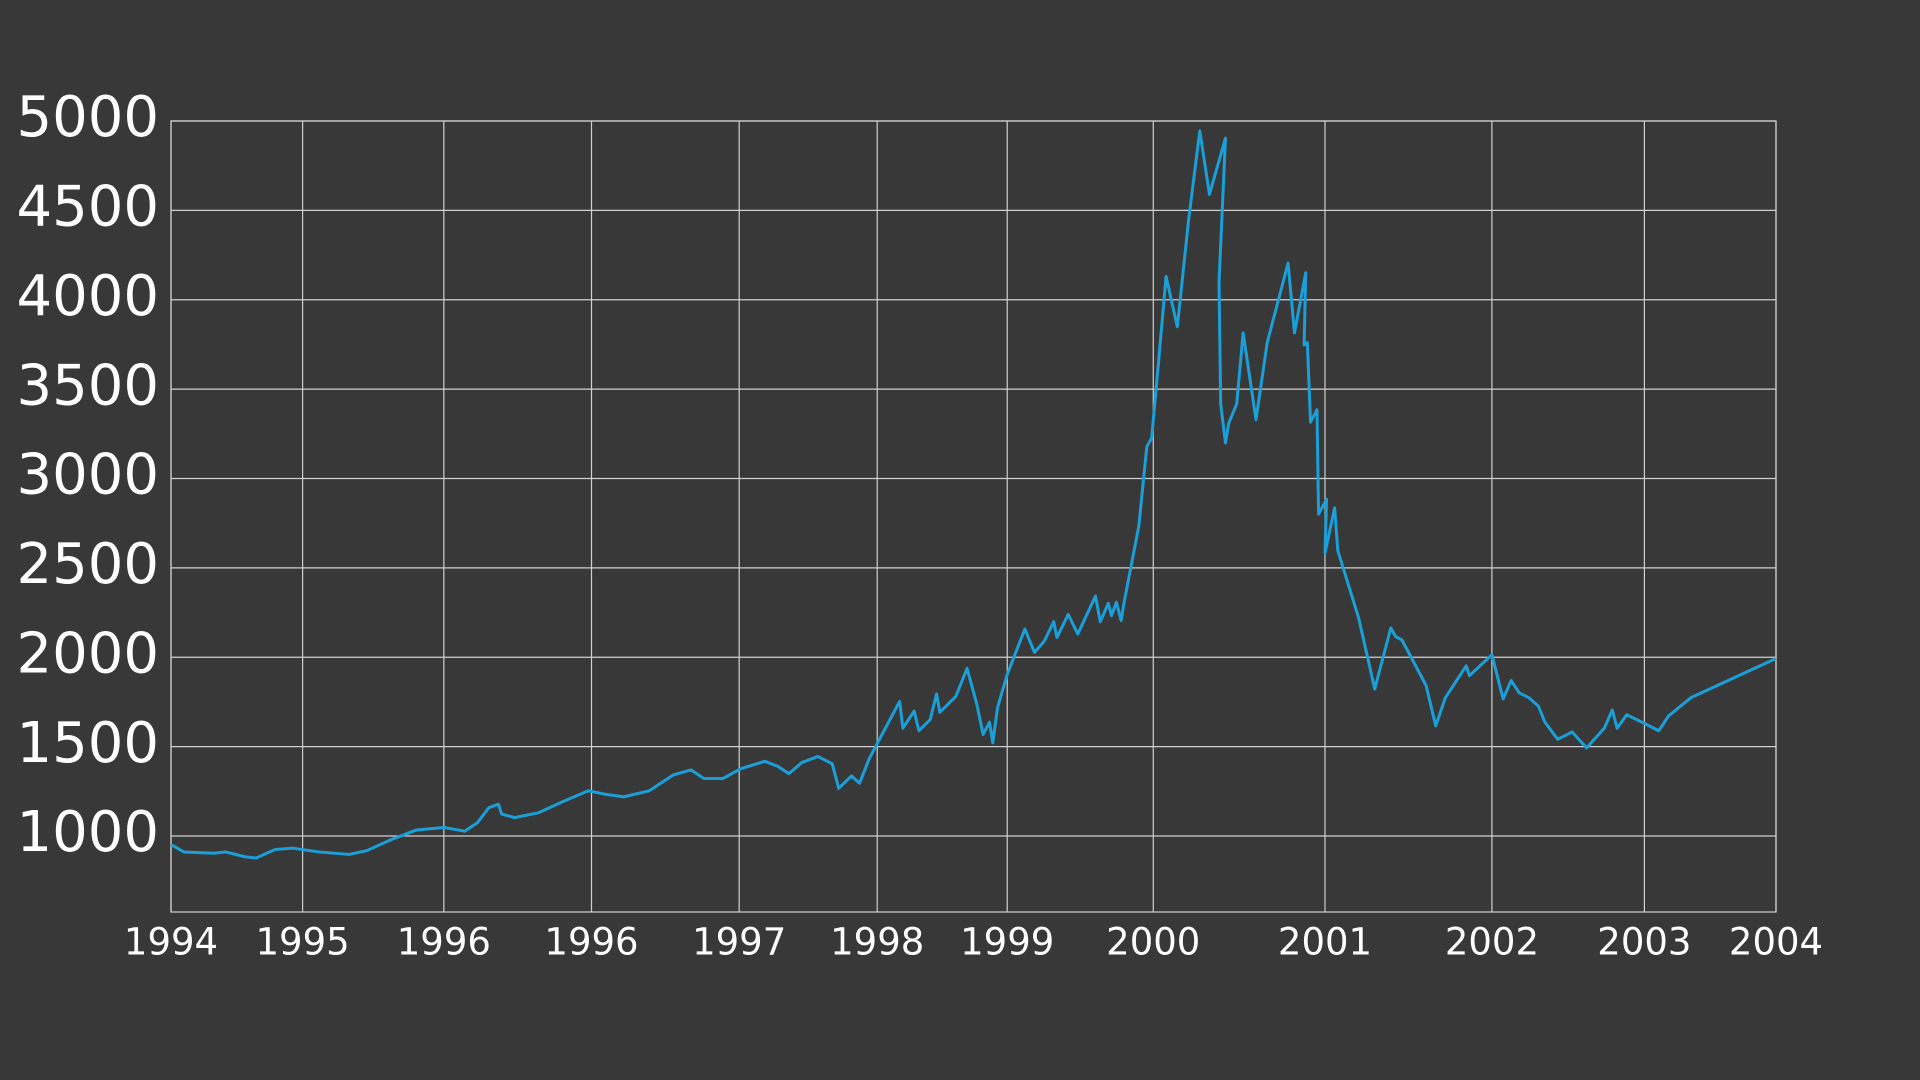  I want to click on y-tick-label: 2000, so click(87, 653).